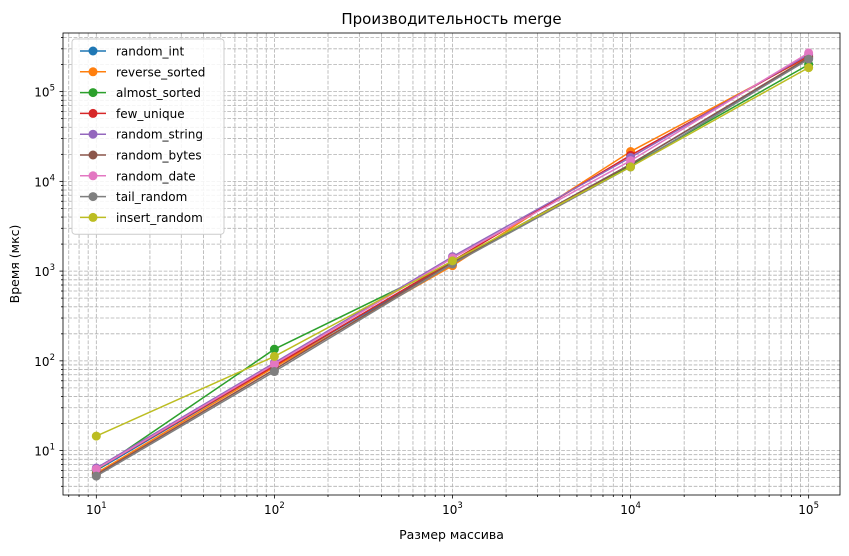 This screenshot has height=556, width=849. I want to click on legend-item: tail_random, so click(133, 197).